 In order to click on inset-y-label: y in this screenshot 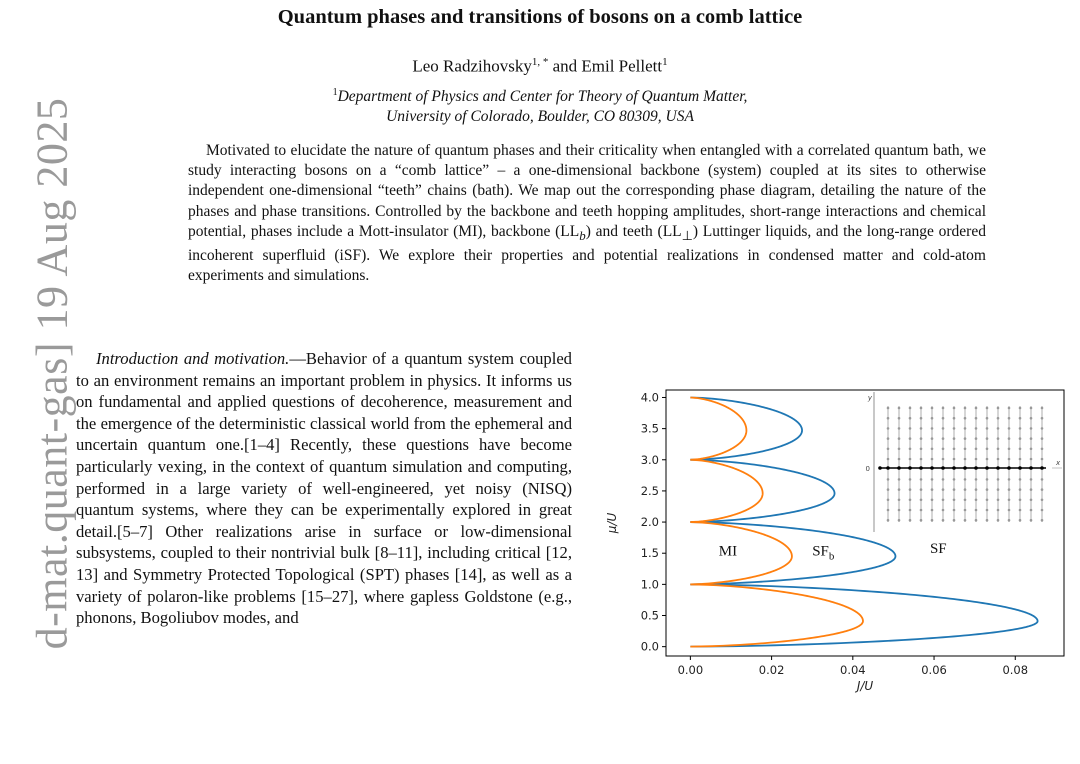, I will do `click(870, 398)`.